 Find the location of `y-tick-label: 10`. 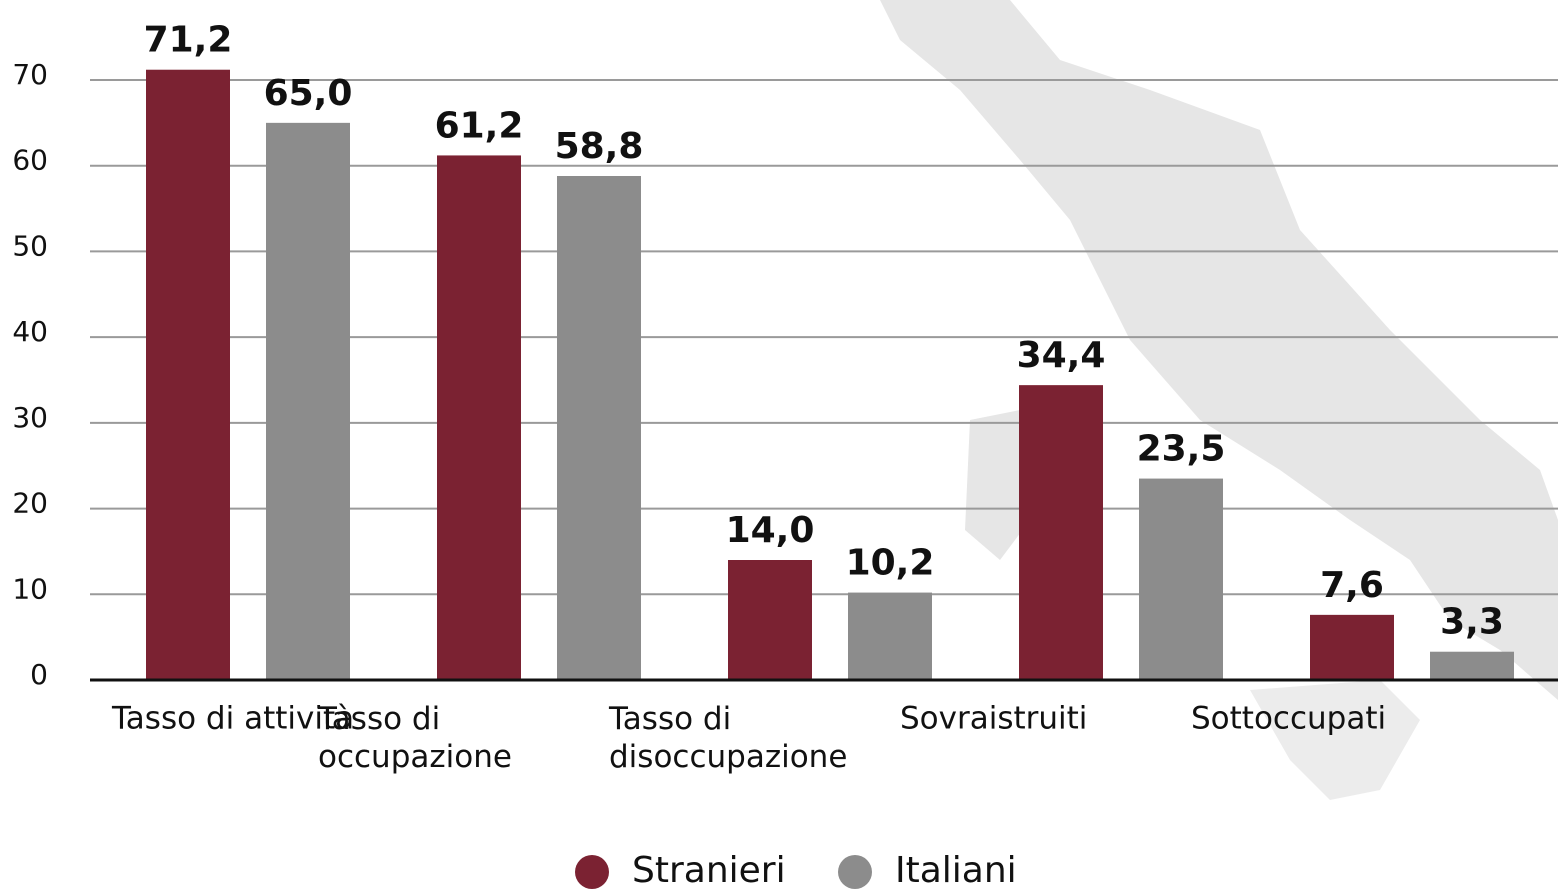

y-tick-label: 10 is located at coordinates (30, 588).